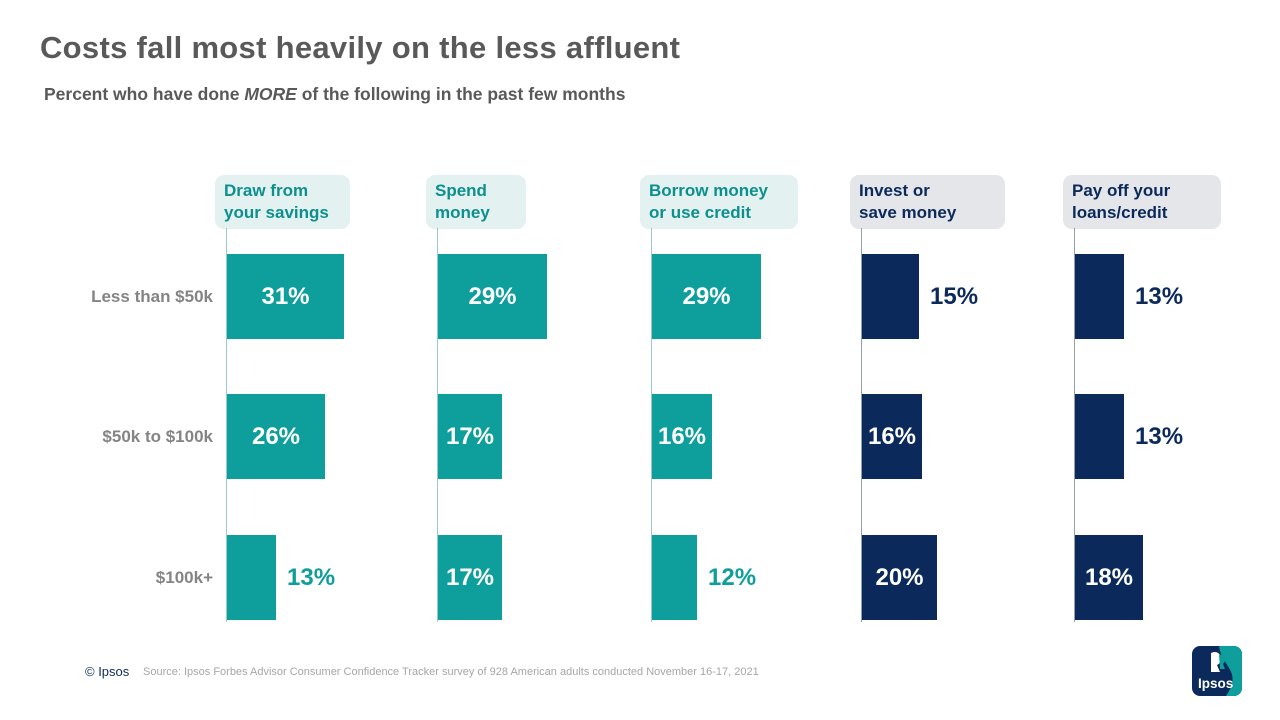 This screenshot has height=720, width=1280. What do you see at coordinates (461, 94) in the screenshot?
I see `subtitle-suffix: of the following in the past few months` at bounding box center [461, 94].